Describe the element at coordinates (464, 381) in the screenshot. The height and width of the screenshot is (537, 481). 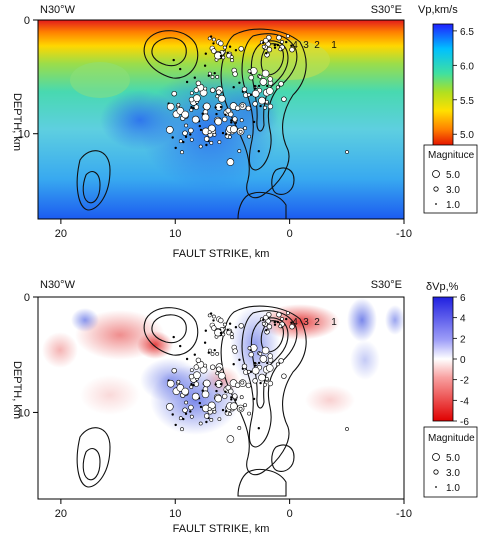
I see `colorbar-tick-label: -2` at that location.